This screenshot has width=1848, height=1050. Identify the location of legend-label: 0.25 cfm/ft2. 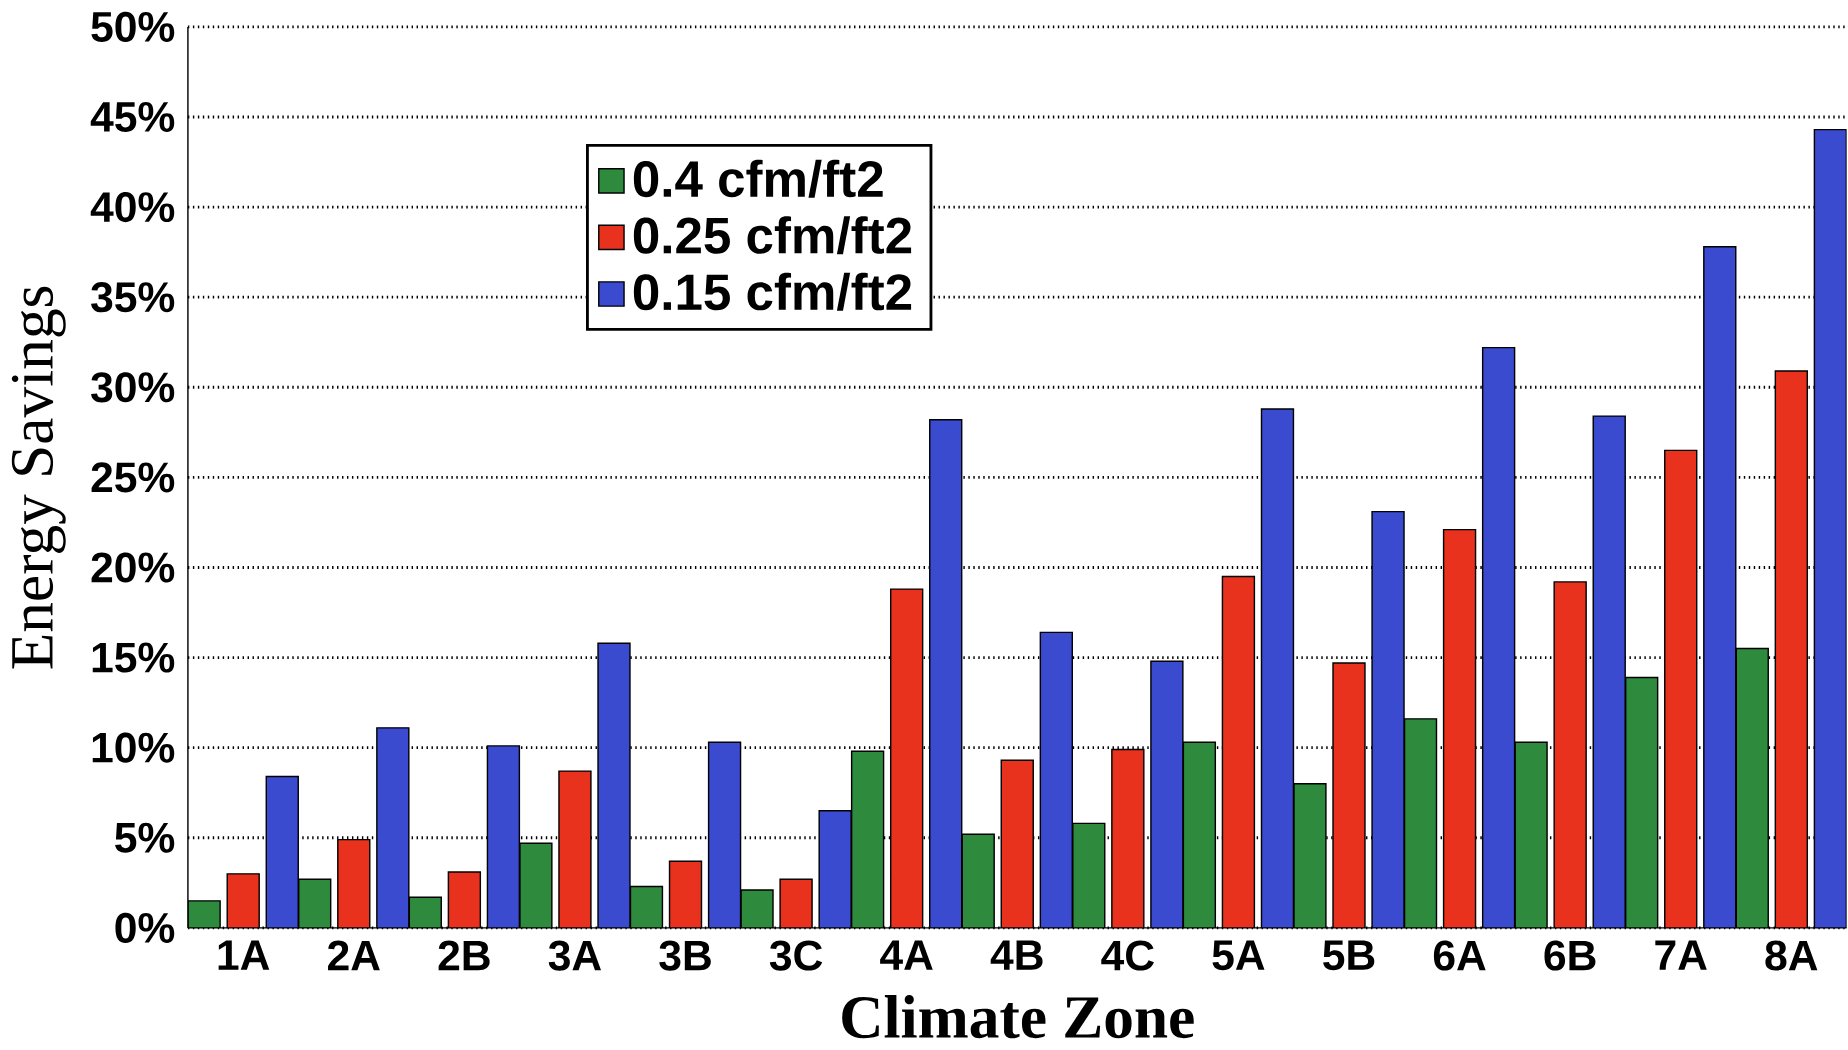
(772, 235).